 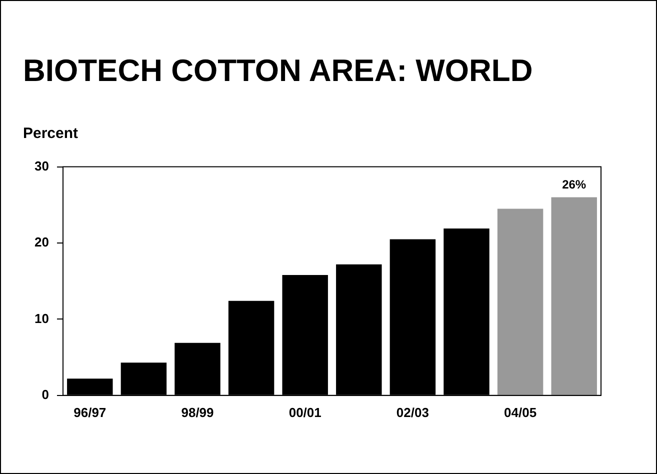 What do you see at coordinates (412, 412) in the screenshot?
I see `x-tick-label: 02/03` at bounding box center [412, 412].